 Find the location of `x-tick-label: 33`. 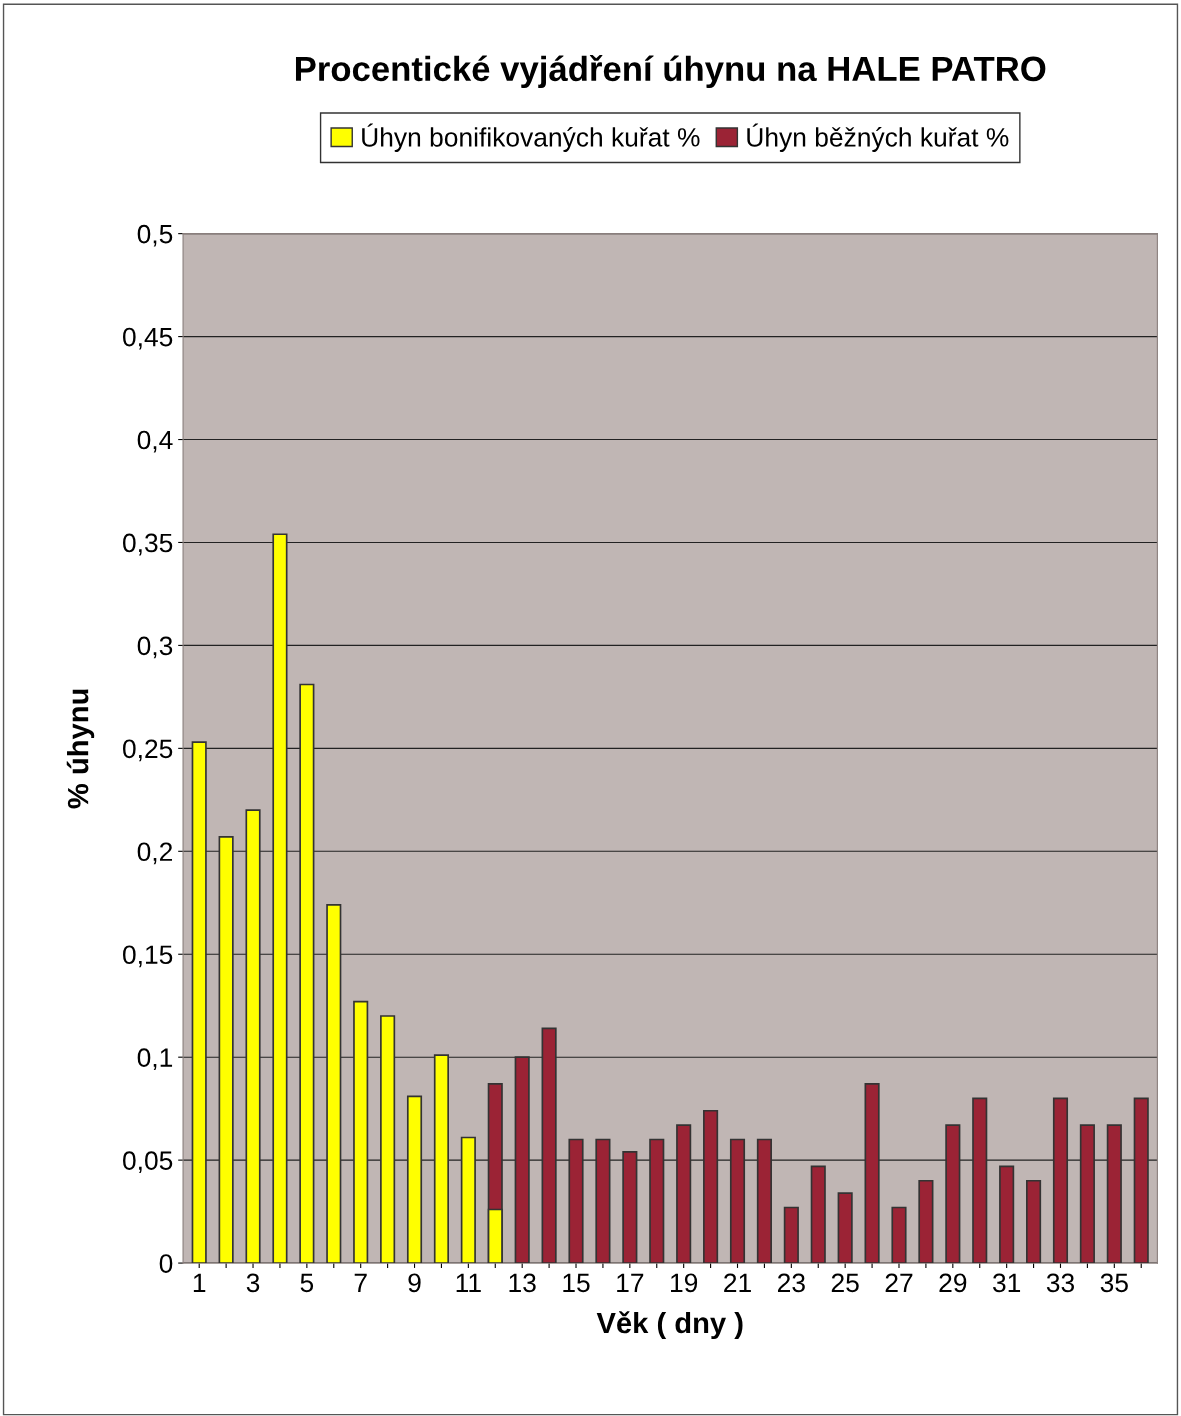

x-tick-label: 33 is located at coordinates (1060, 1283).